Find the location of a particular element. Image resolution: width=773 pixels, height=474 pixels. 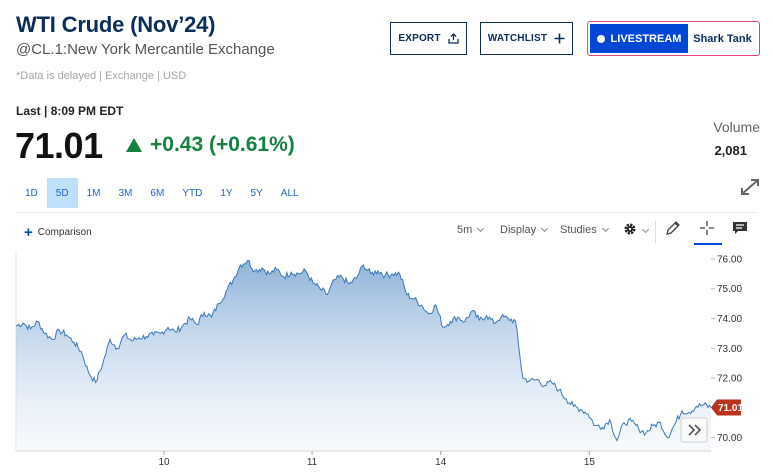

livestream-widget: LIVESTREAM Shark Tank is located at coordinates (673, 38).